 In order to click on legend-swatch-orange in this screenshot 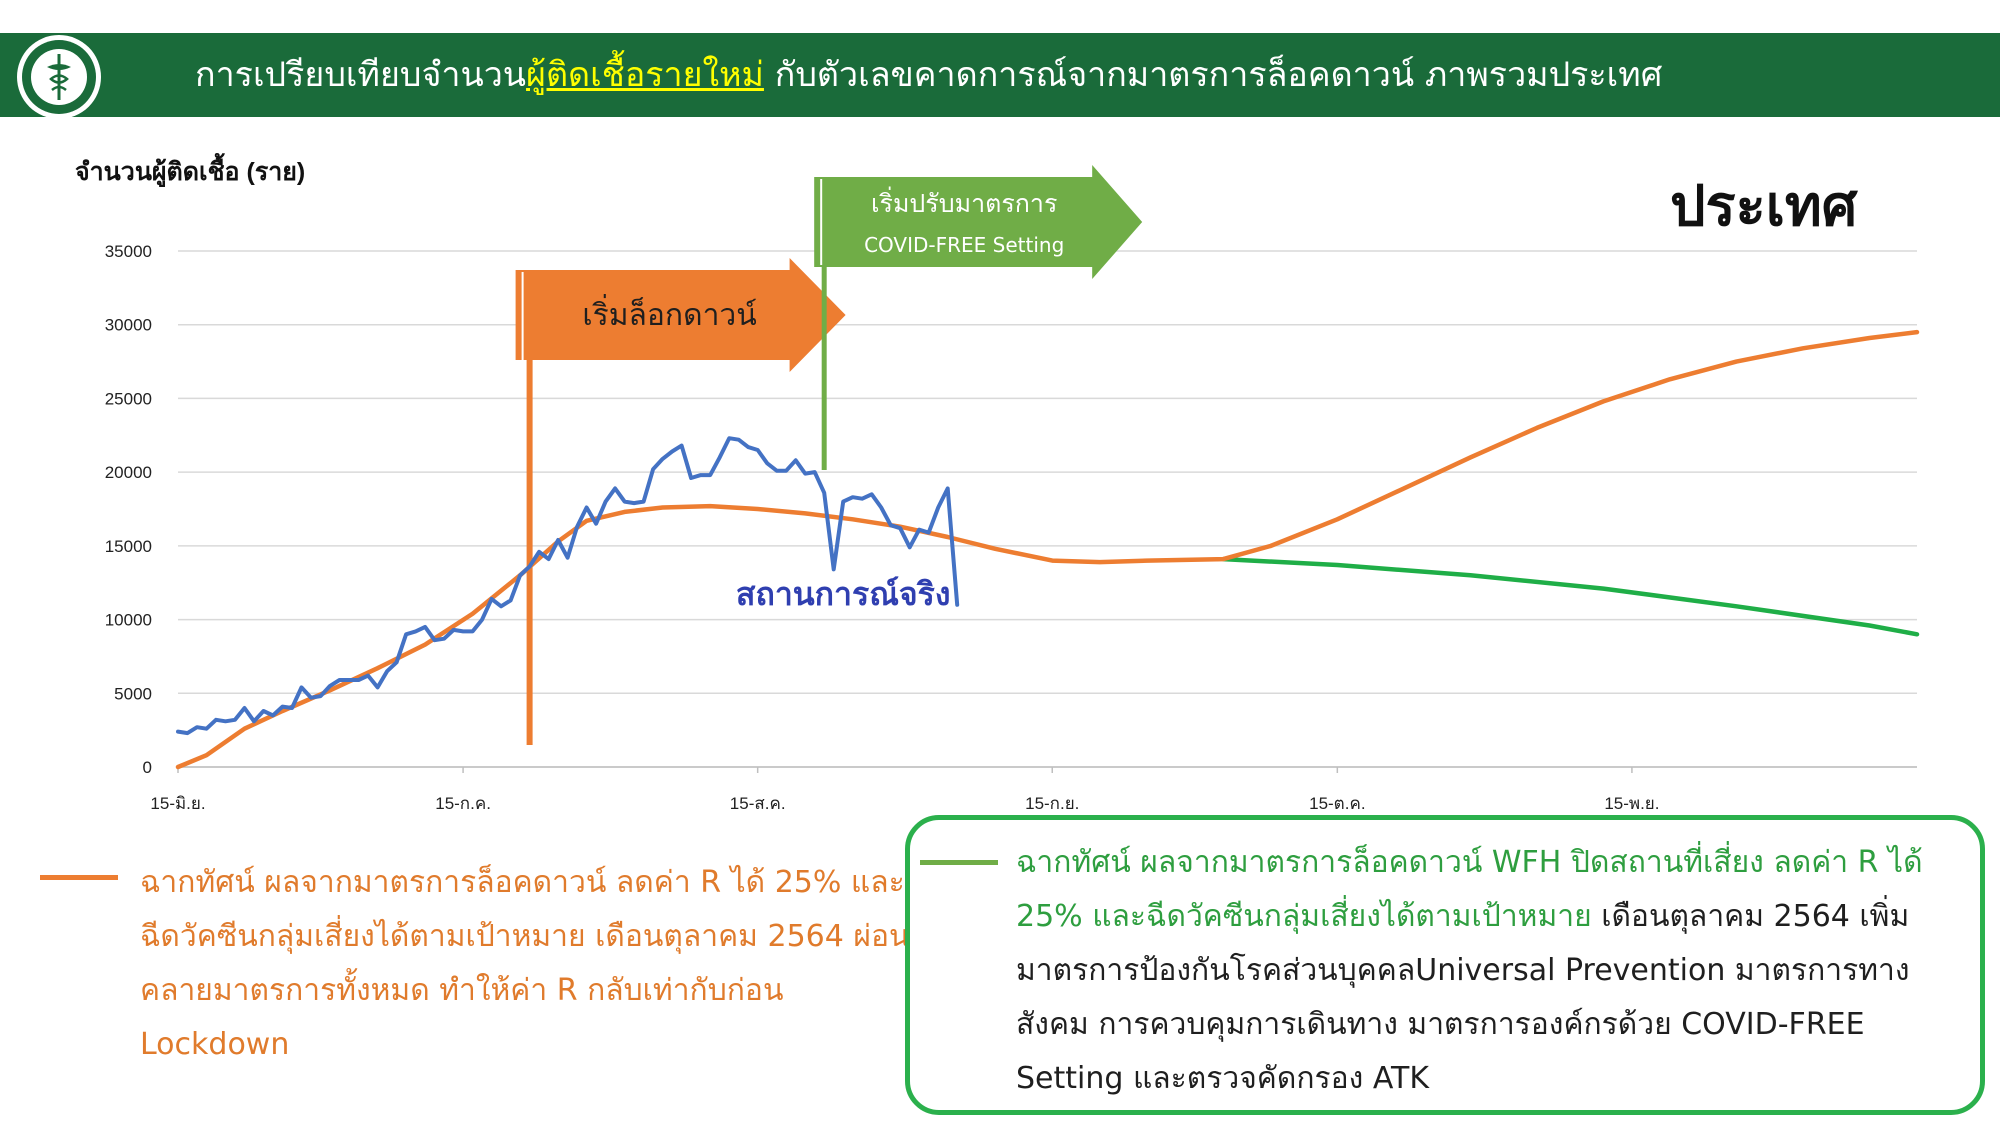, I will do `click(79, 877)`.